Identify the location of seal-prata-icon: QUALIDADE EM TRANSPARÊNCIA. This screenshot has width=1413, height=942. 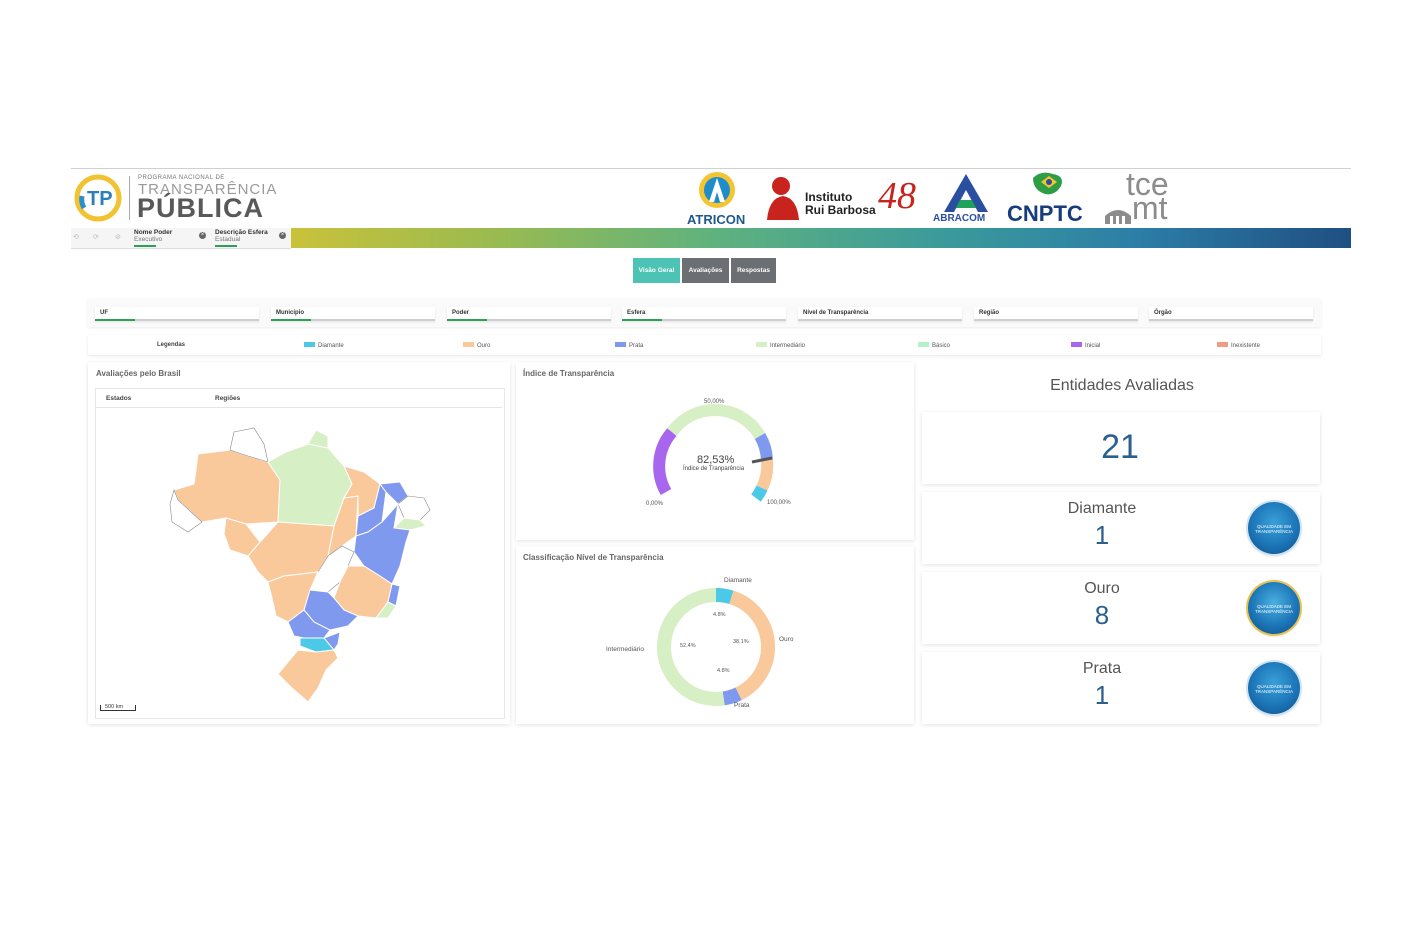
(1274, 688).